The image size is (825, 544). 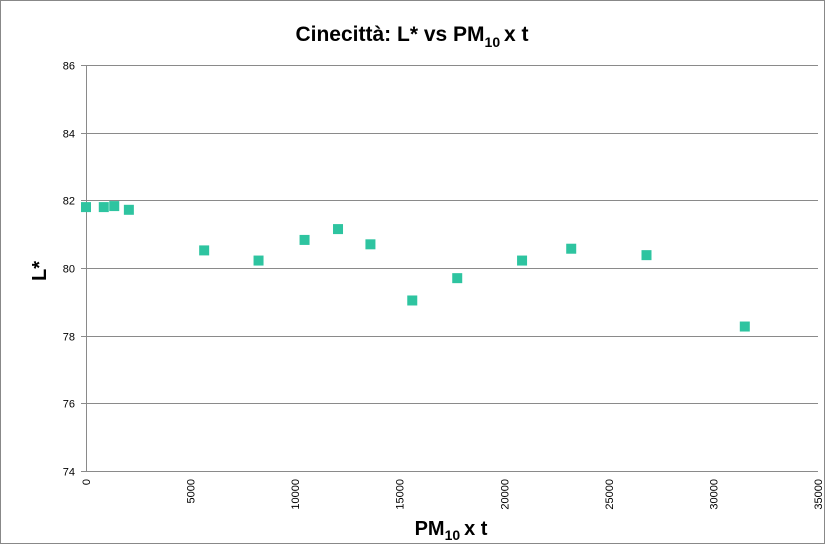 I want to click on x-tick-label: 35000, so click(x=819, y=494).